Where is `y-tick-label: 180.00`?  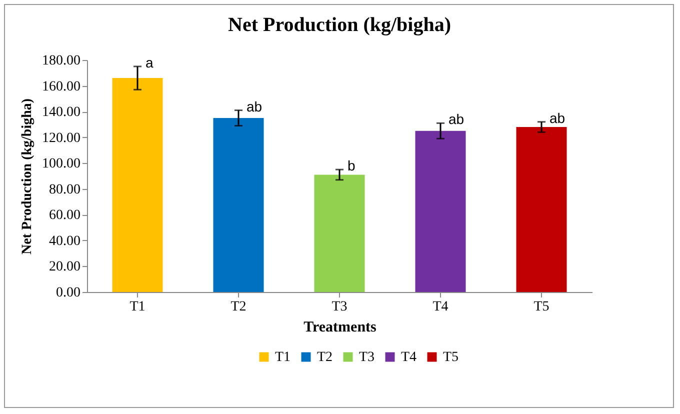
y-tick-label: 180.00 is located at coordinates (61, 61).